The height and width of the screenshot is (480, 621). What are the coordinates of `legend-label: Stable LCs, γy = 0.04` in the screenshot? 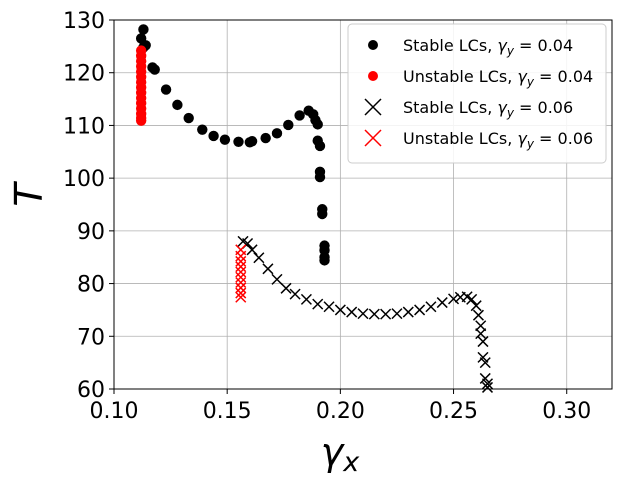 It's located at (488, 47).